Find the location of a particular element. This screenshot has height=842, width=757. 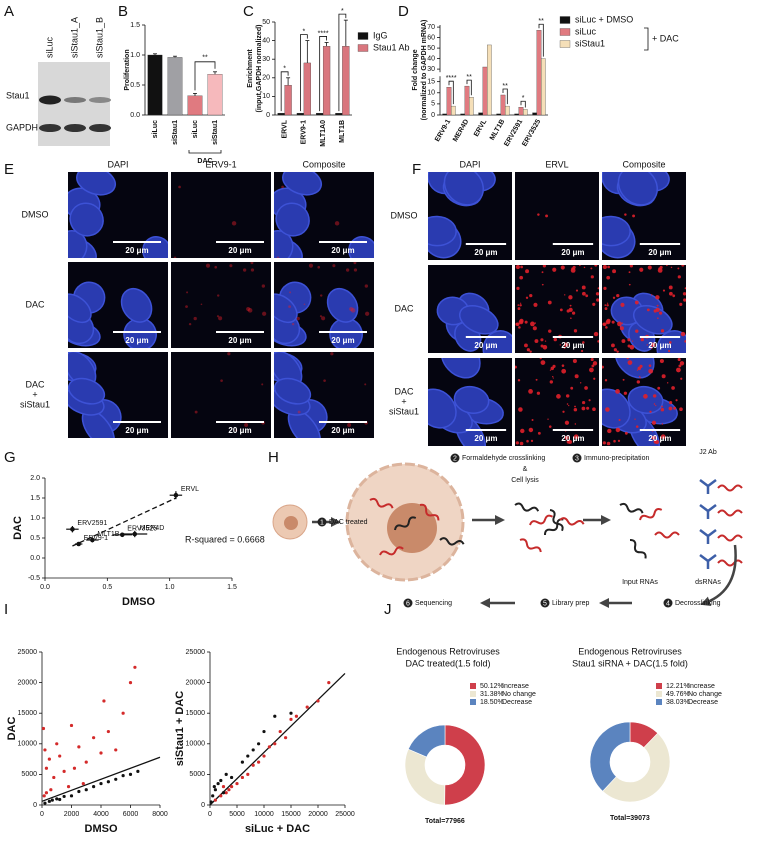

y-tick-label: 0 is located at coordinates (203, 805).